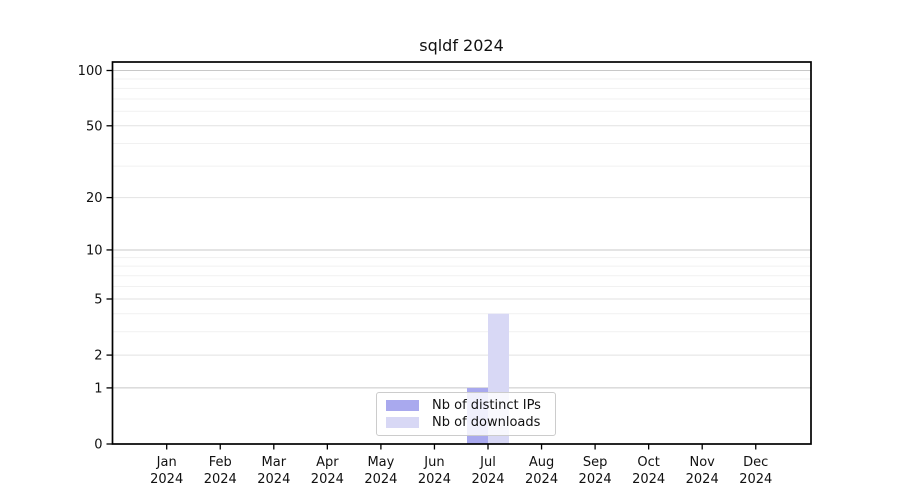  Describe the element at coordinates (98, 388) in the screenshot. I see `y-tick-label: 1` at that location.